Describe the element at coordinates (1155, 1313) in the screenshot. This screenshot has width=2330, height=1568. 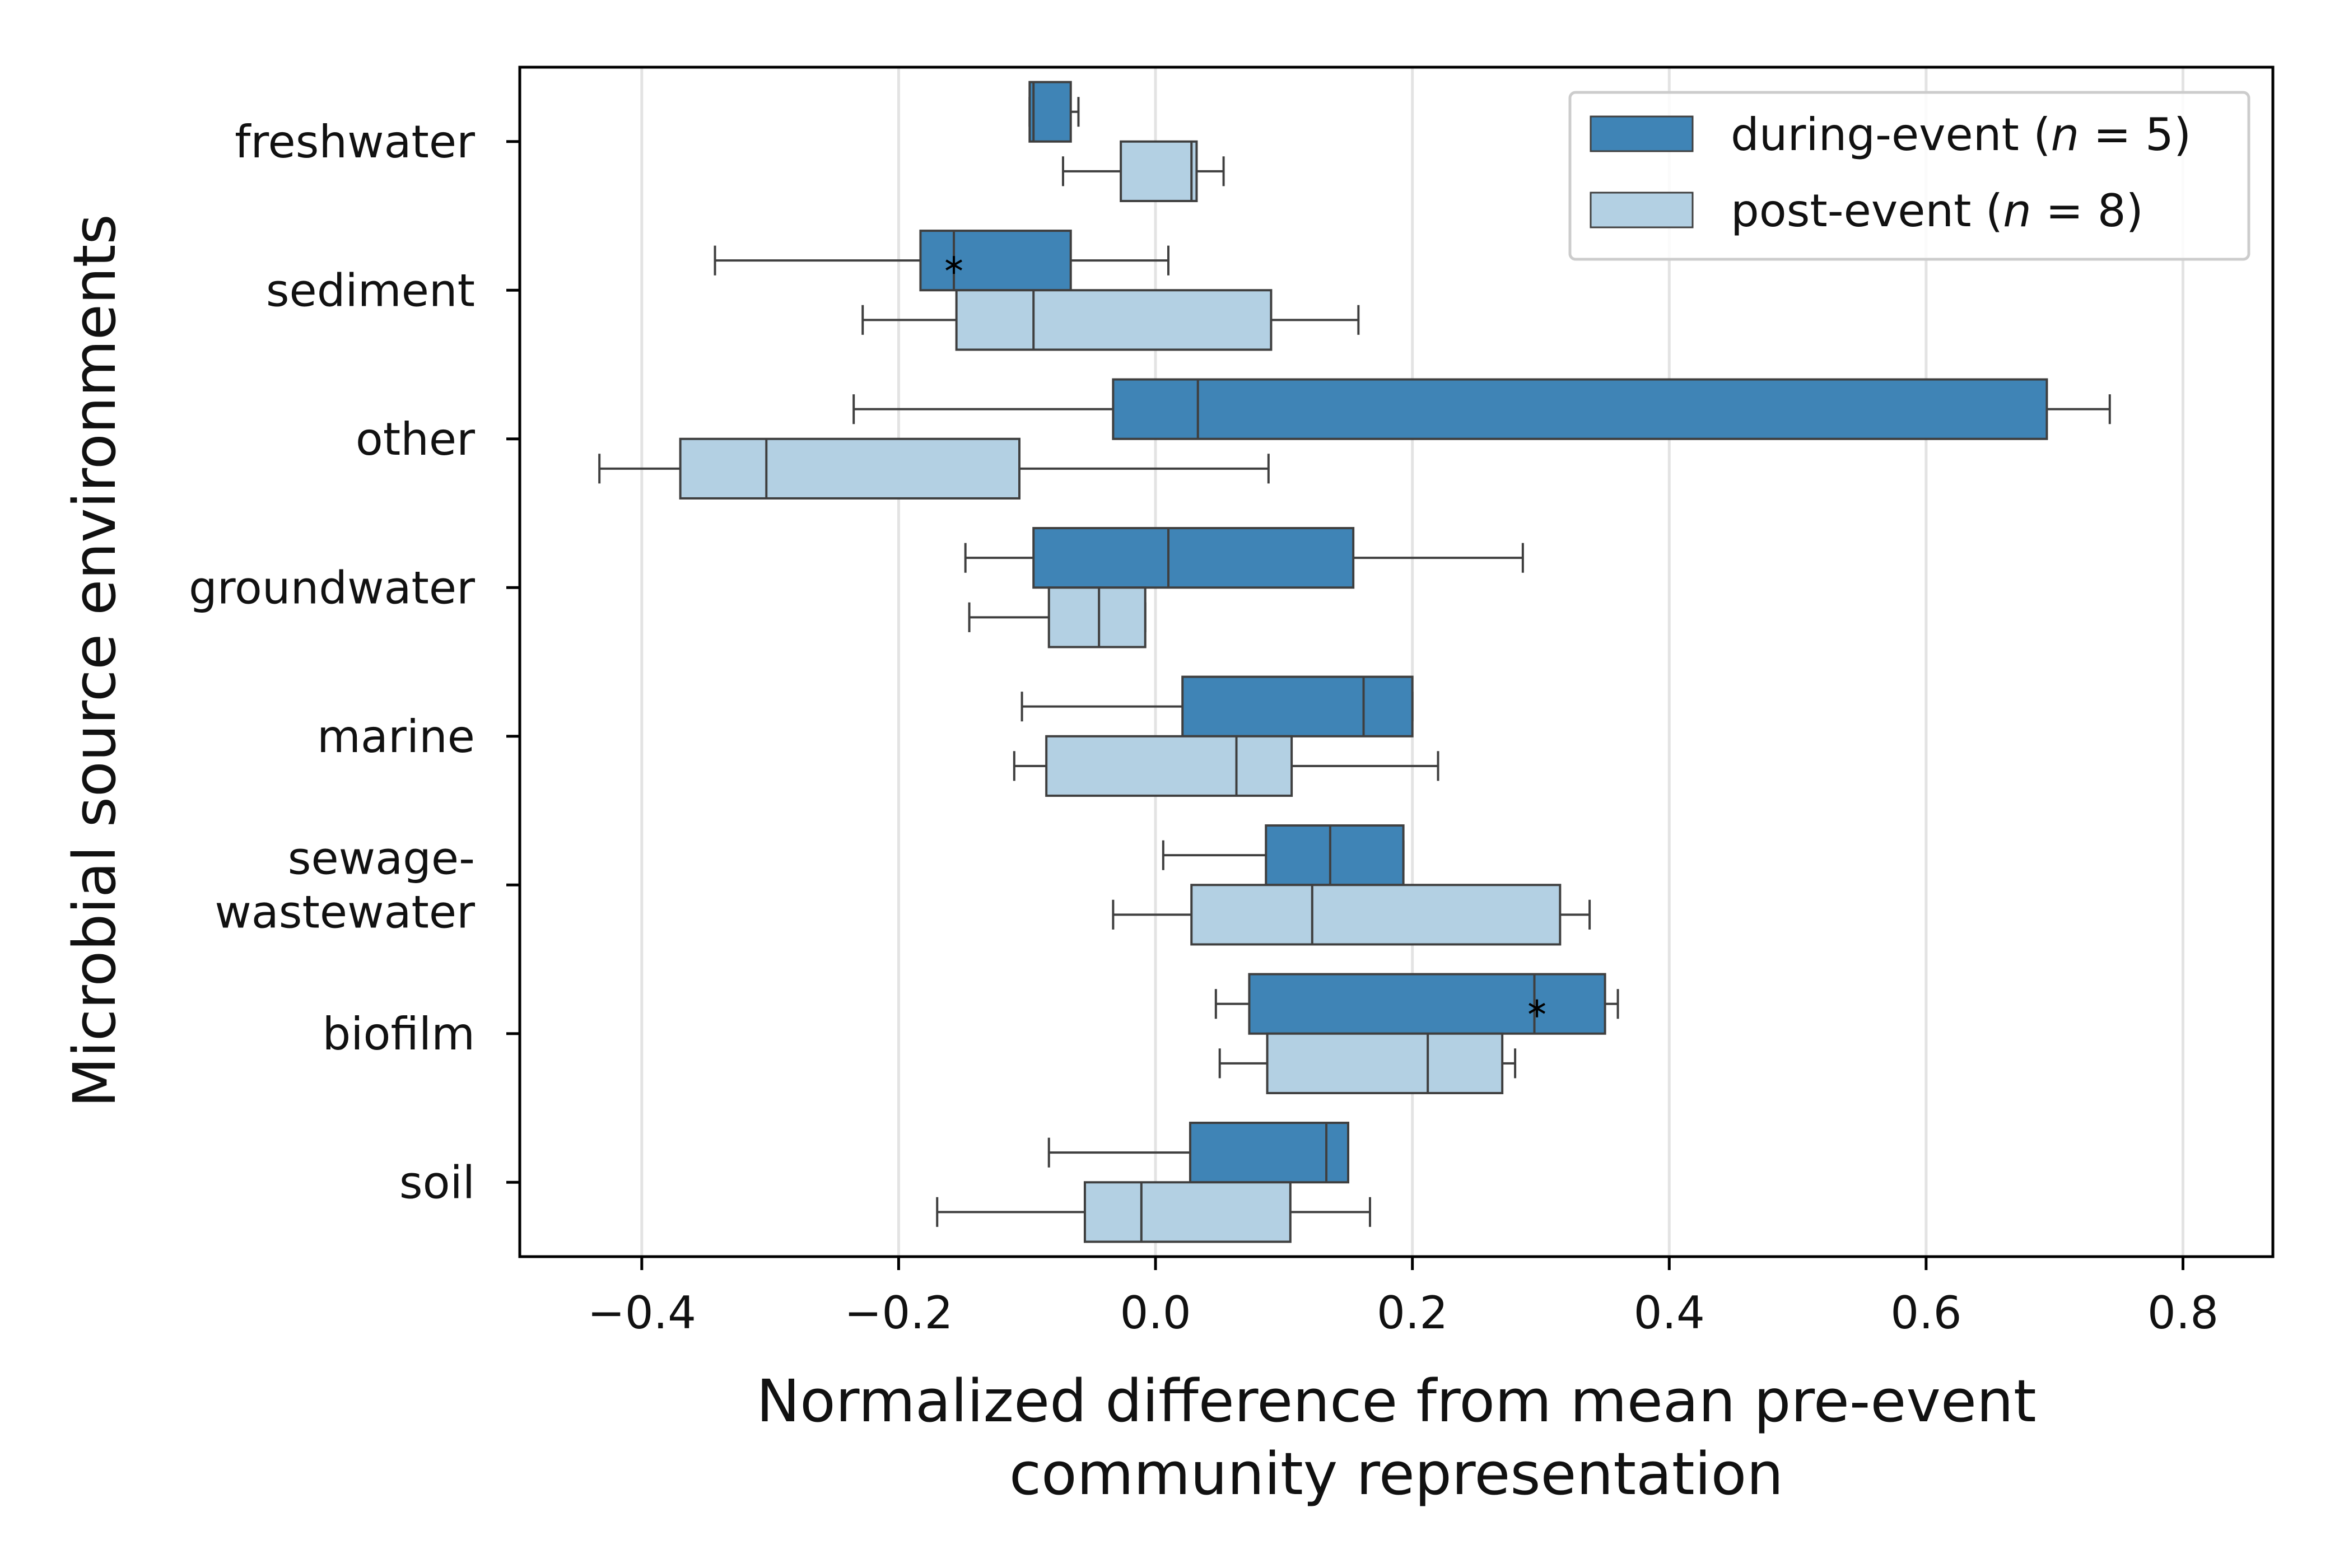
I see `x-tick-label: 0.0` at that location.